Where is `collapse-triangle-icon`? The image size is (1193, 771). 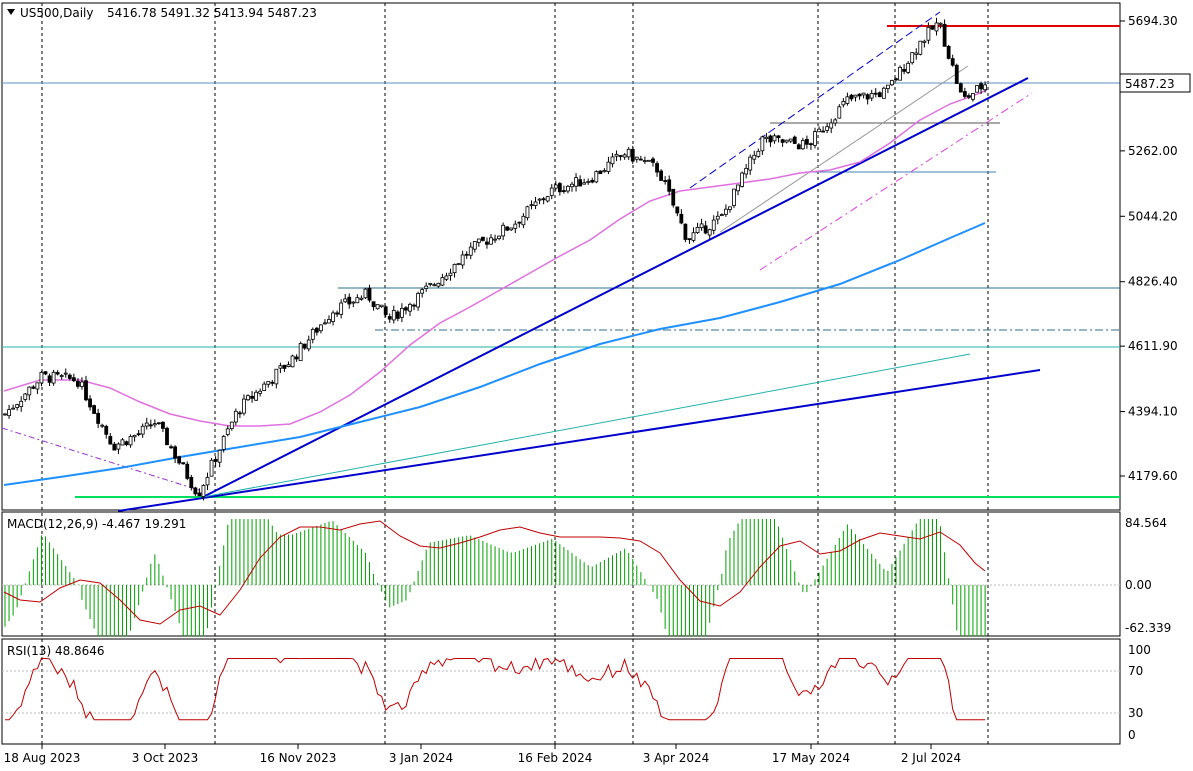
collapse-triangle-icon is located at coordinates (11, 12).